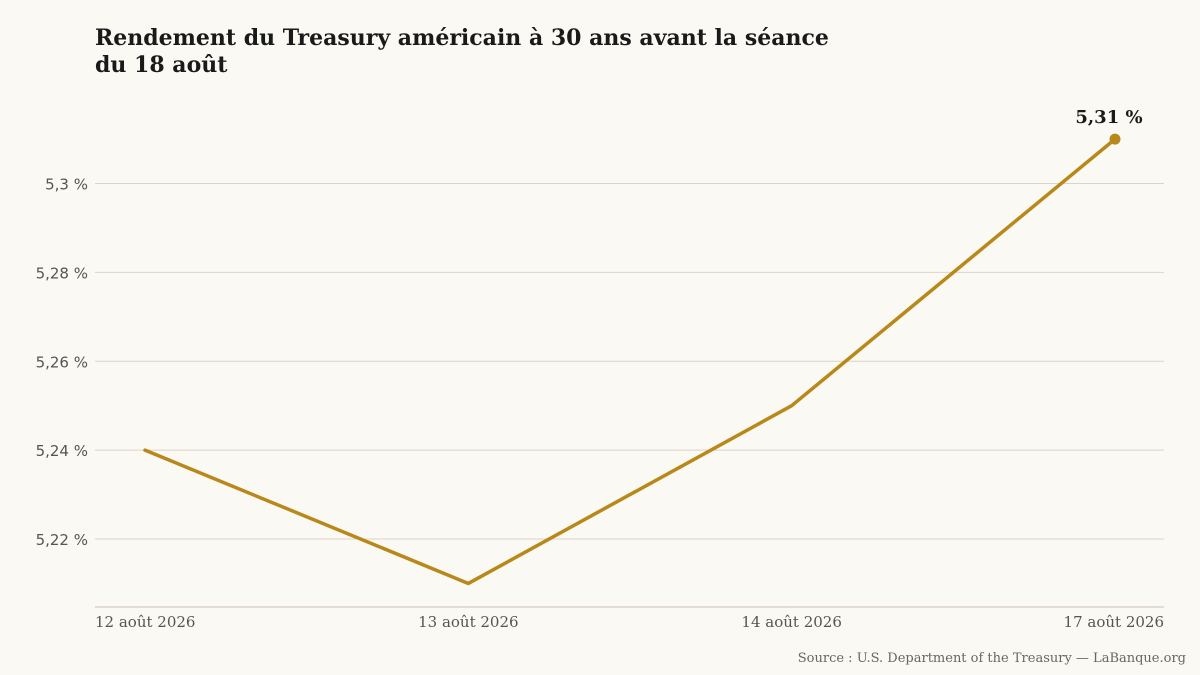 The width and height of the screenshot is (1200, 675). Describe the element at coordinates (791, 622) in the screenshot. I see `x-tick-label: 14 août 2026` at that location.